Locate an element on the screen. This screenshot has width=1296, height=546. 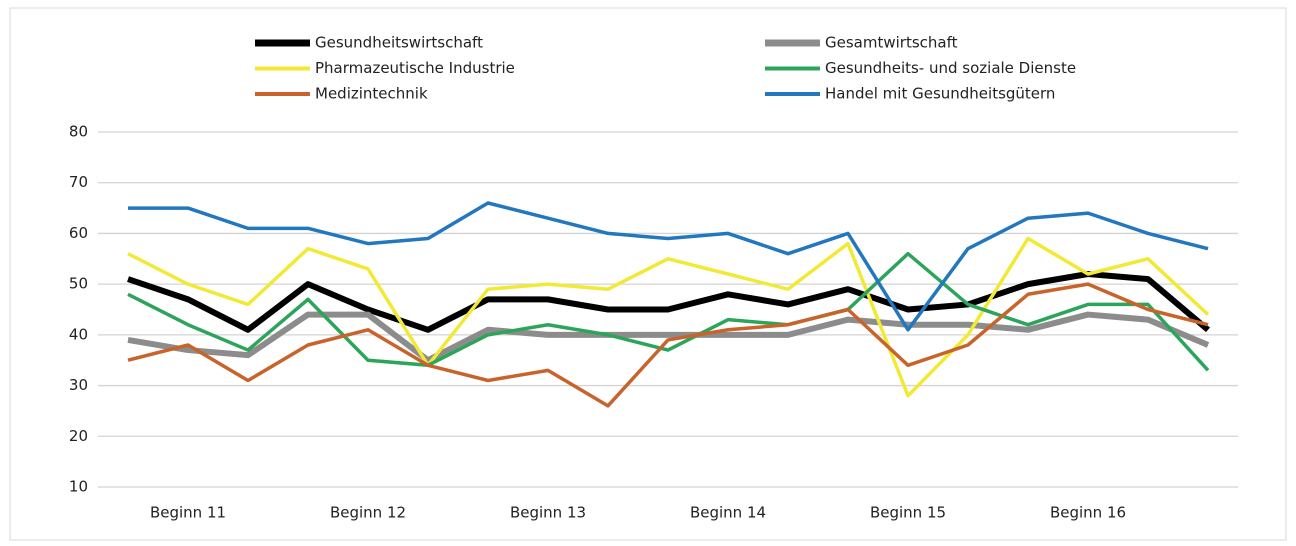
y-tick-label: 30 is located at coordinates (78, 385).